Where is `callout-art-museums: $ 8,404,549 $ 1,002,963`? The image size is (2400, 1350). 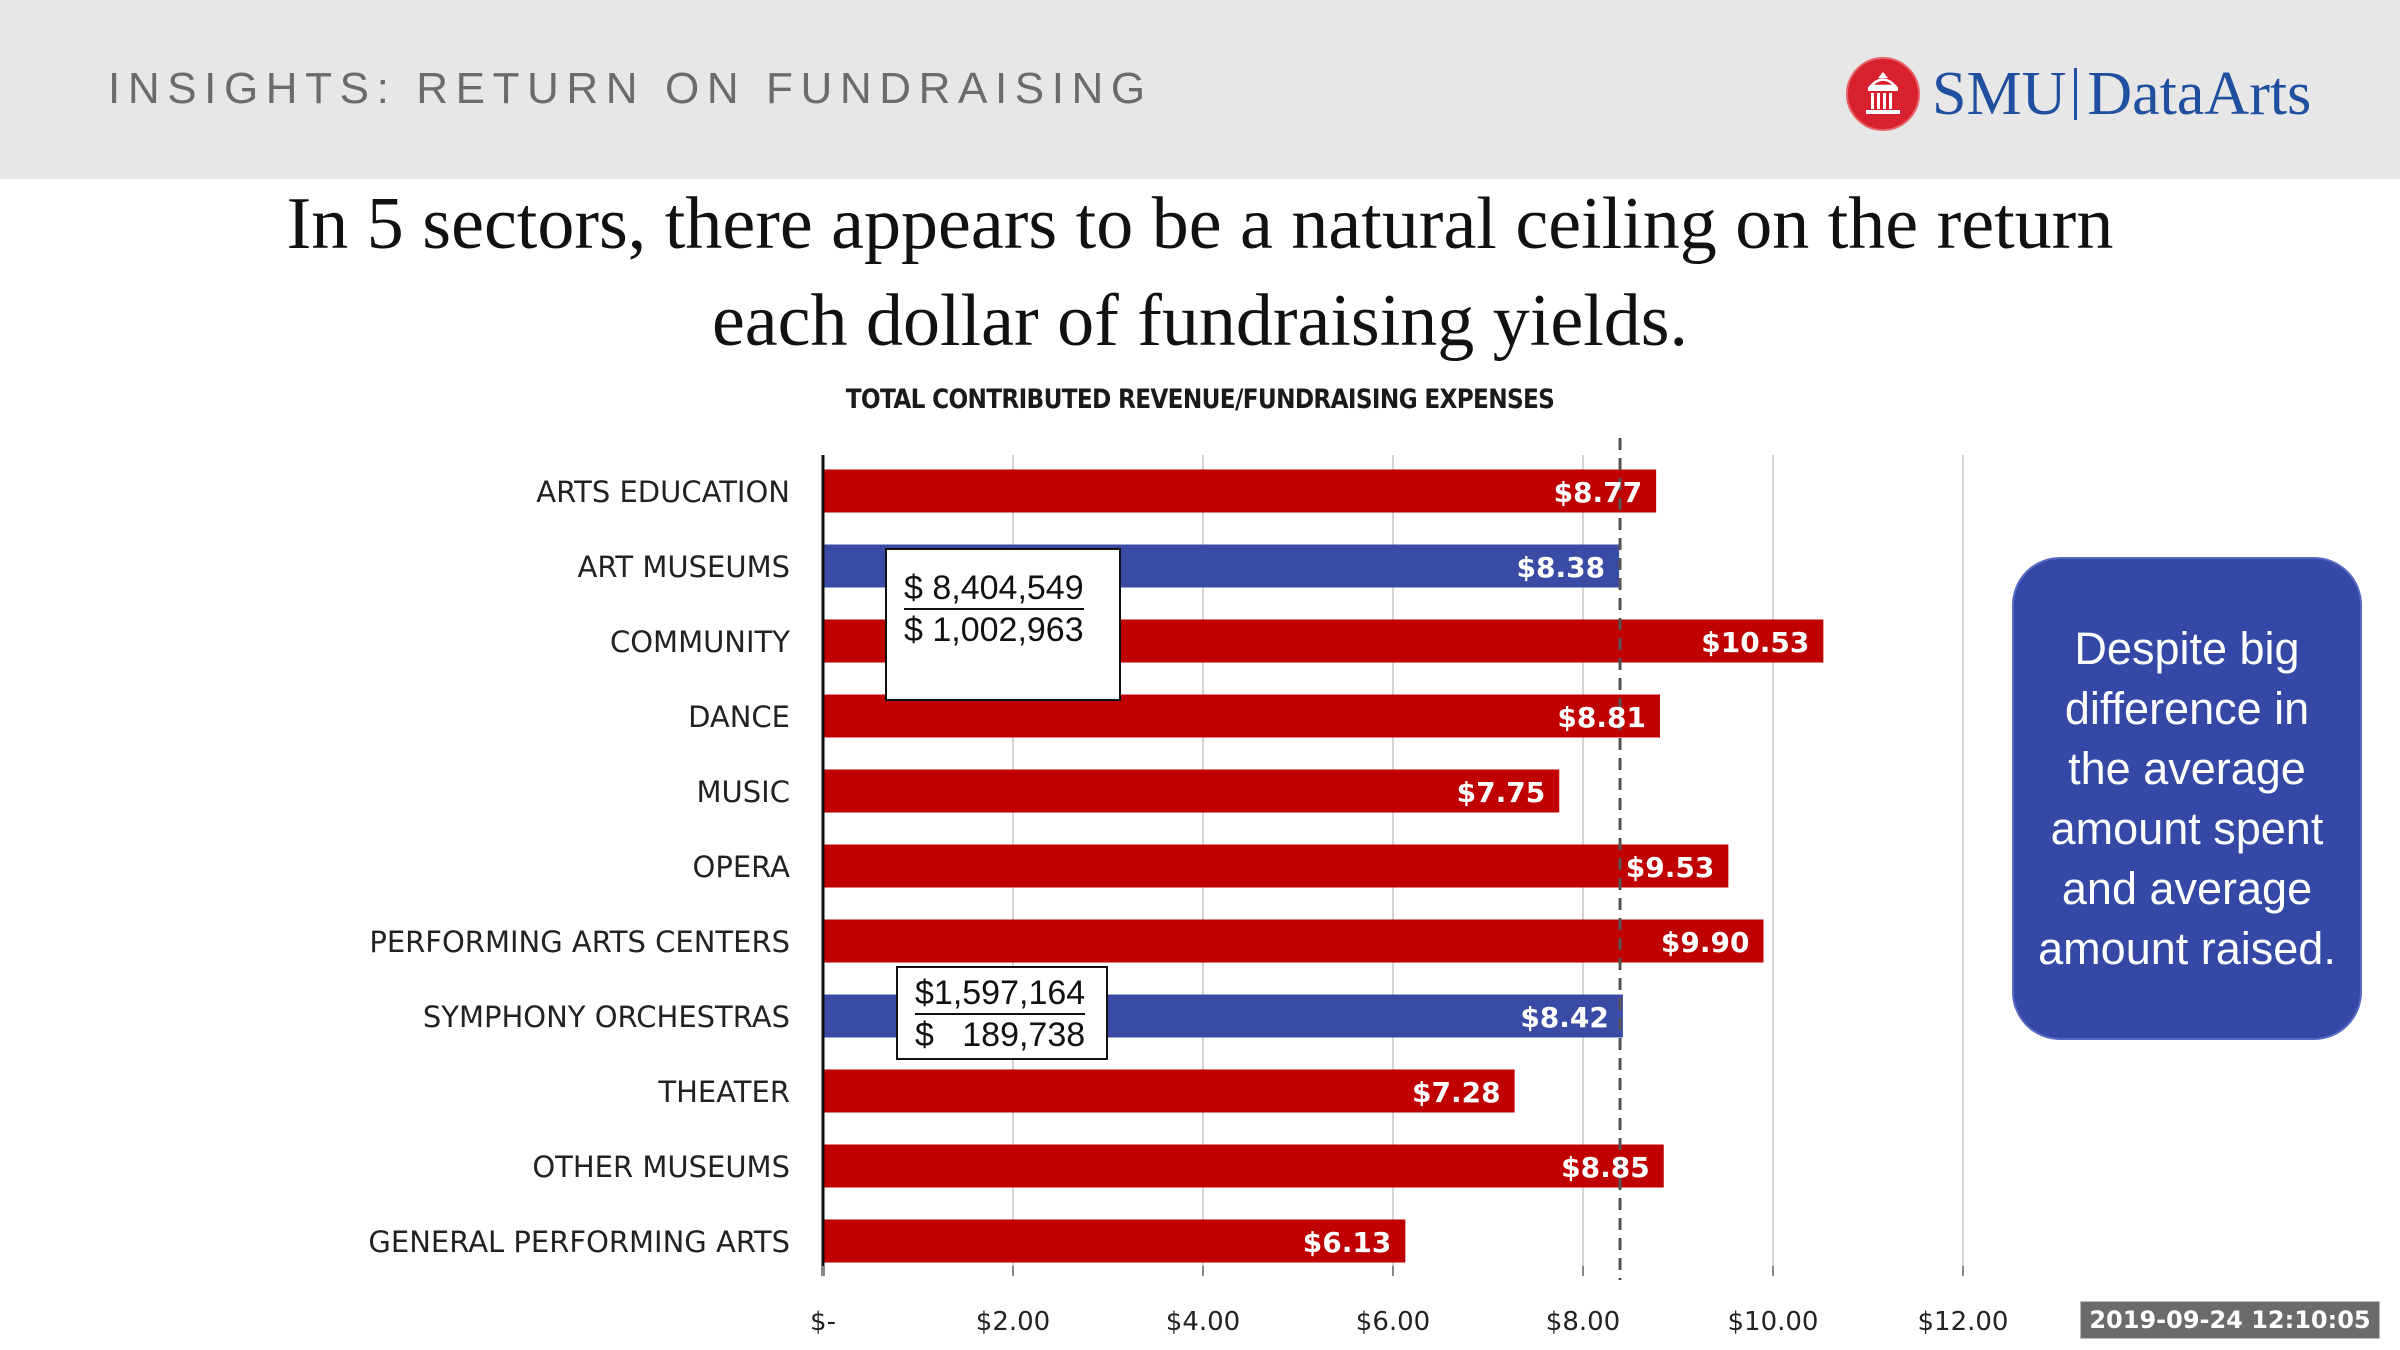 callout-art-museums: $ 8,404,549 $ 1,002,963 is located at coordinates (1003, 624).